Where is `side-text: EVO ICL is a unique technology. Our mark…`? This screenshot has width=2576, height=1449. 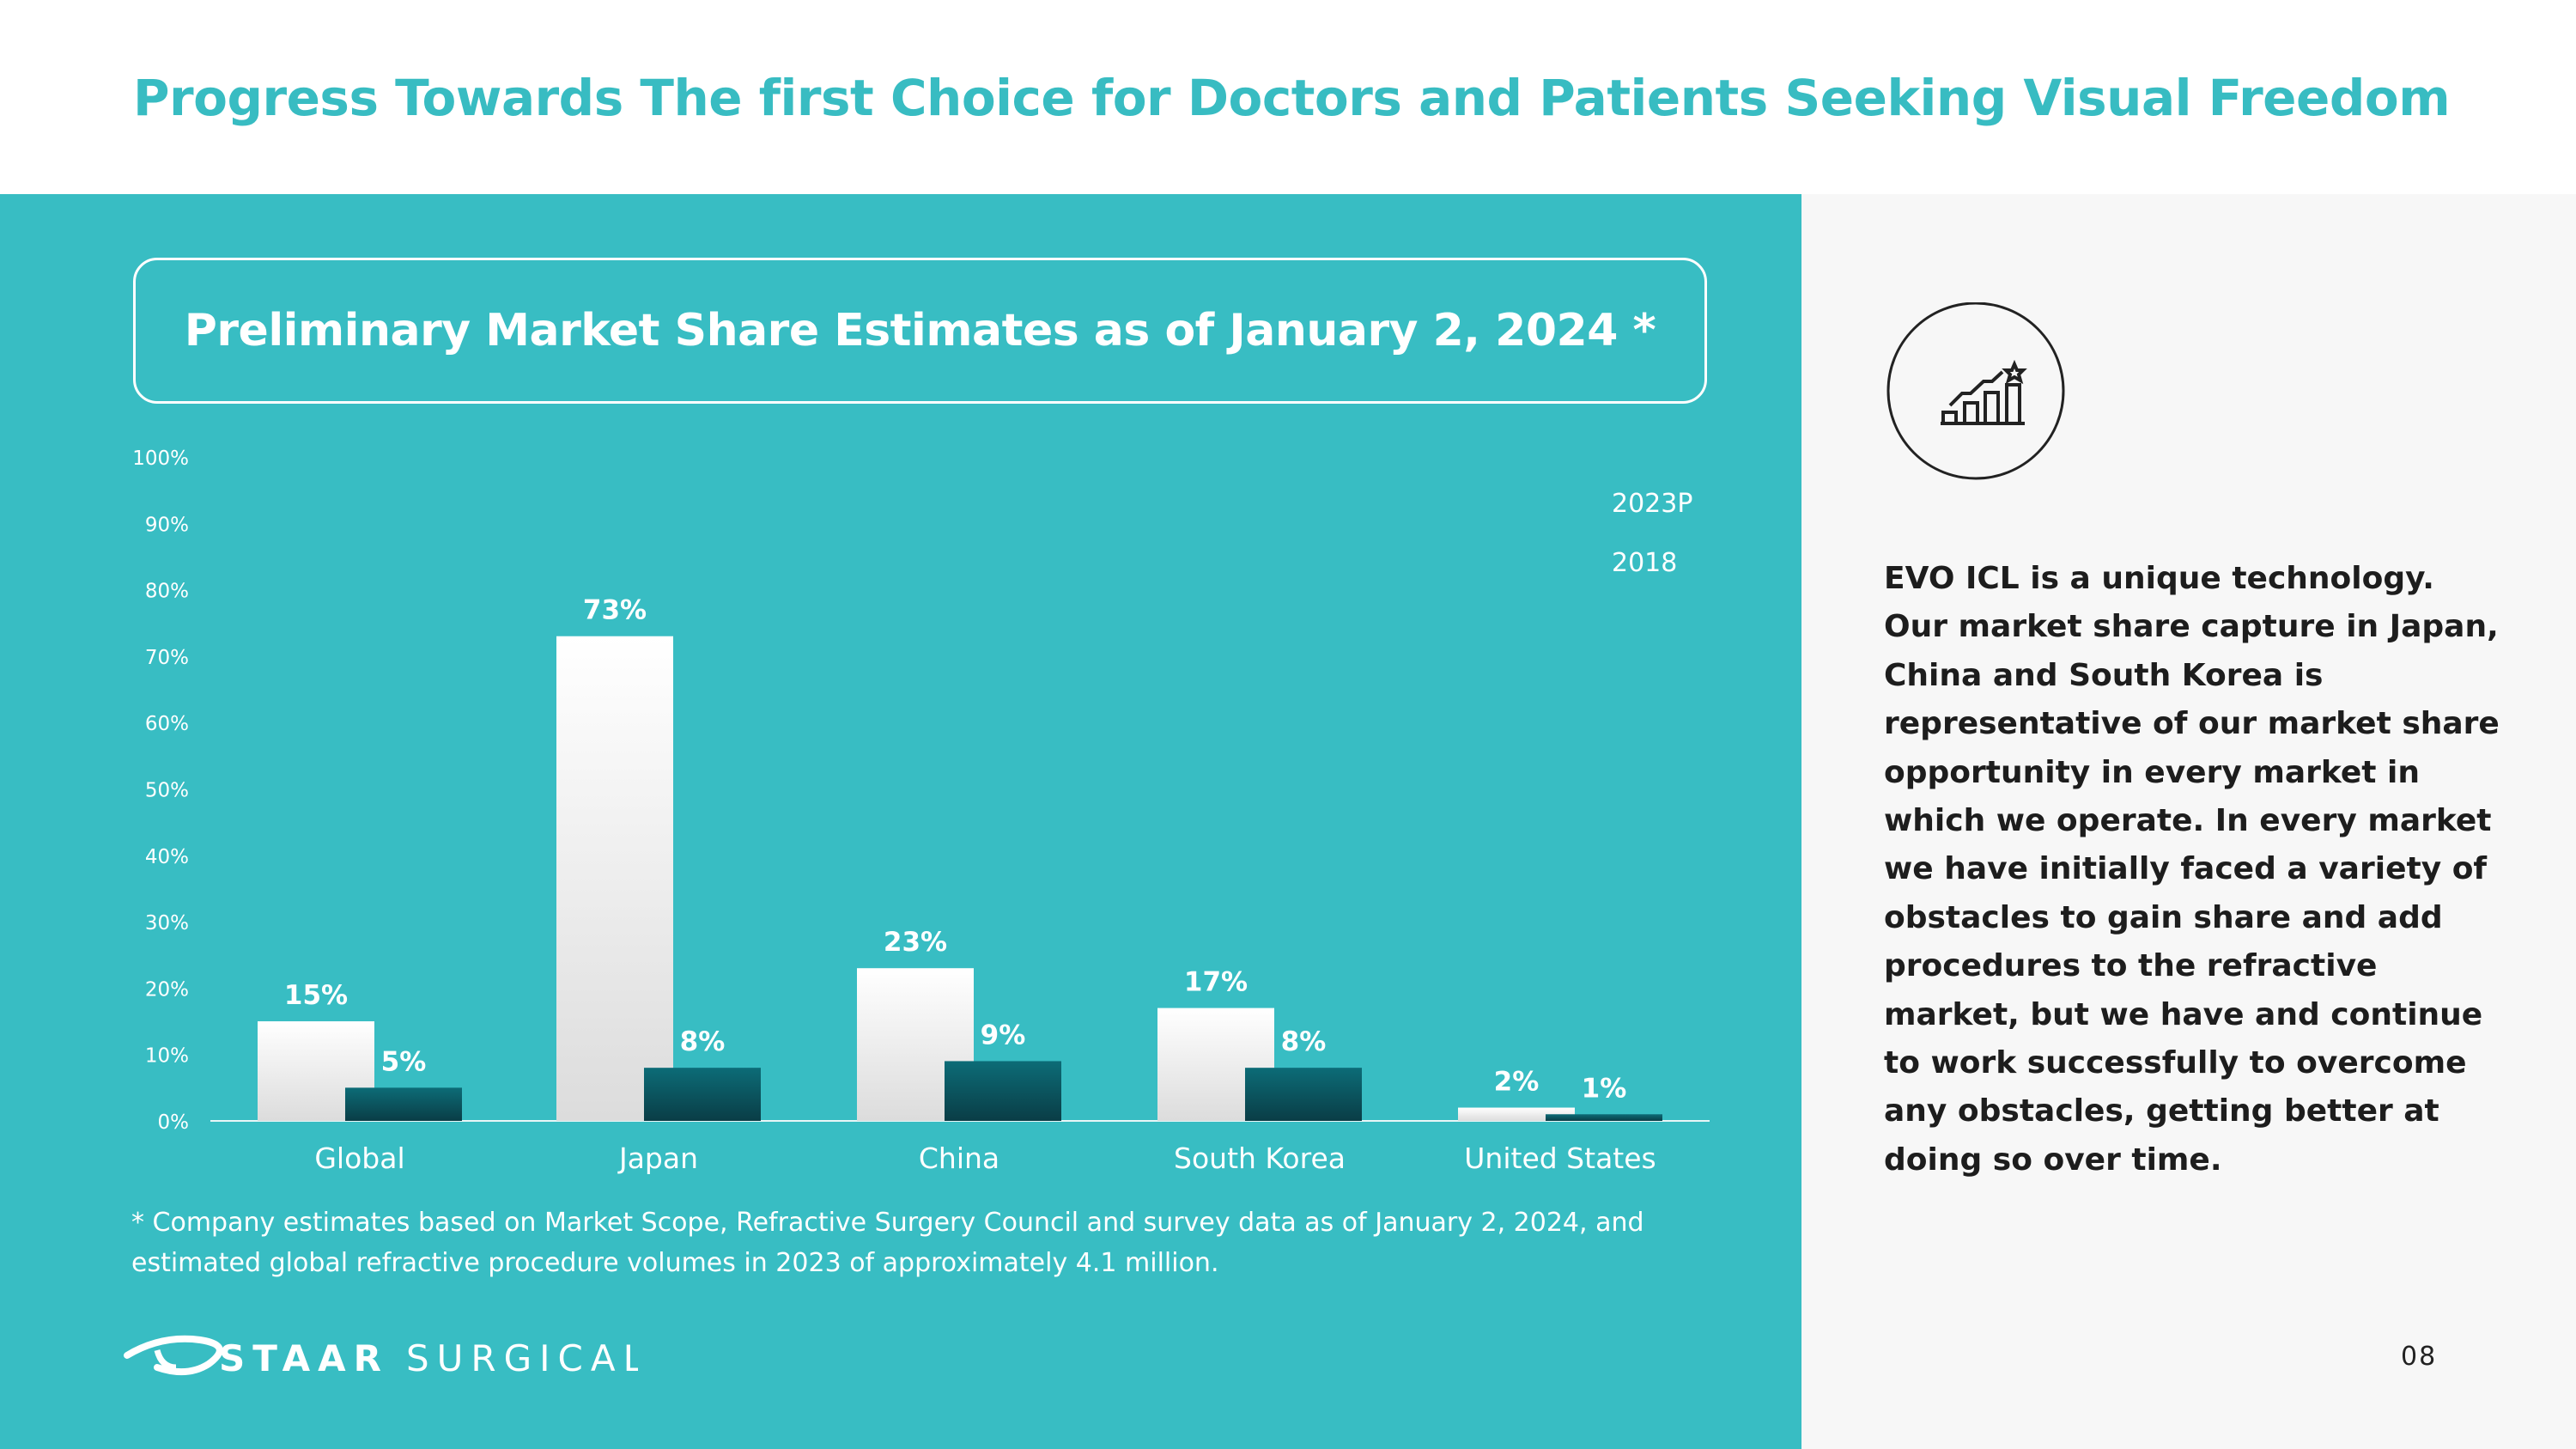
side-text: EVO ICL is a unique technology. Our mark… is located at coordinates (2192, 869).